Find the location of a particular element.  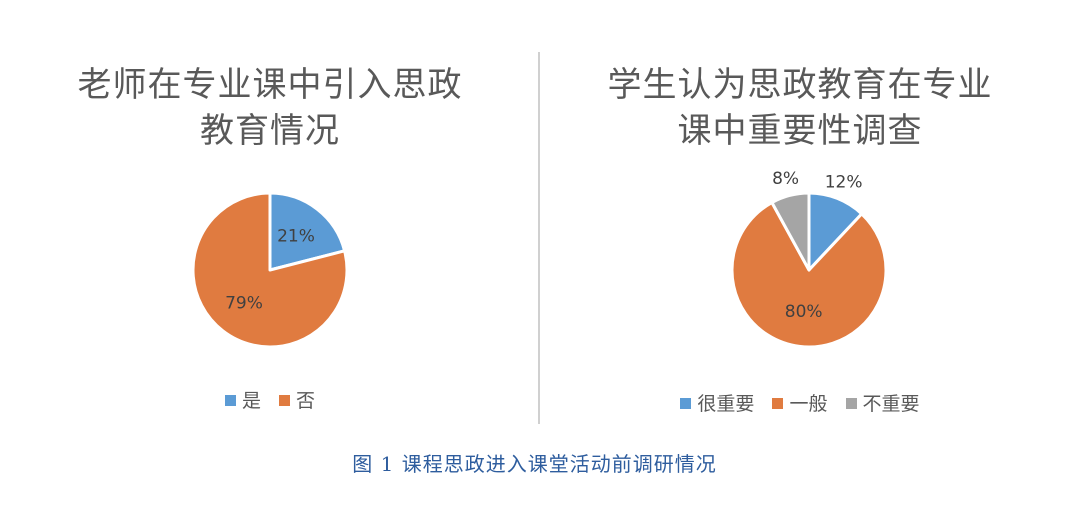

chart-title-line-1: 老师在专业课中引入思政 is located at coordinates (270, 85).